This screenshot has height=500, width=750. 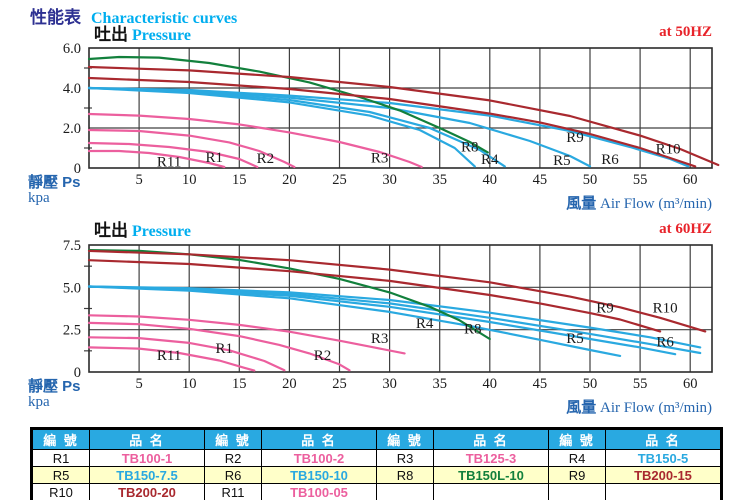 I want to click on model-name-cell: TB100-1, so click(x=147, y=458).